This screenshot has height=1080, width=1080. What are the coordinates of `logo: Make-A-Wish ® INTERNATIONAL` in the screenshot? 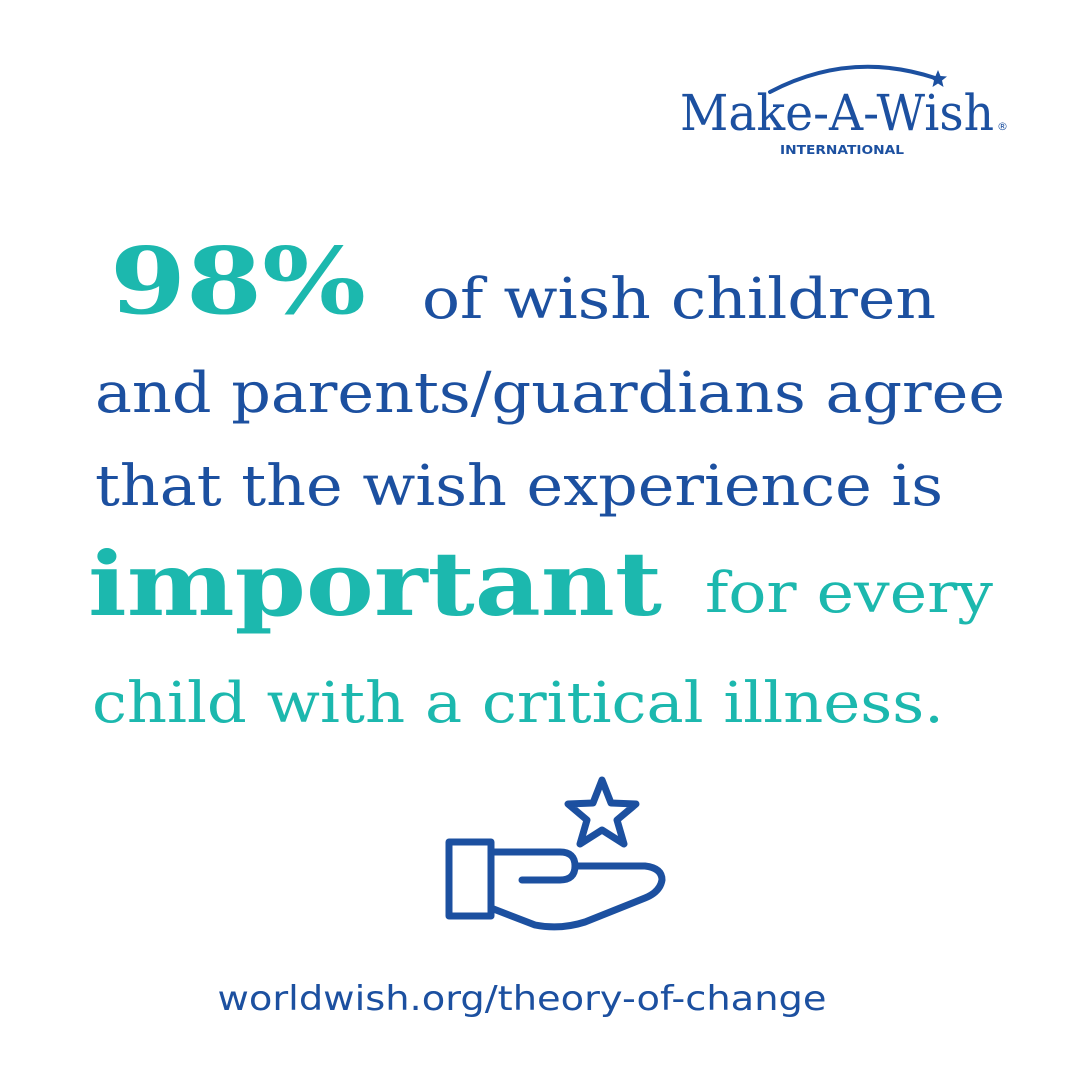 It's located at (844, 110).